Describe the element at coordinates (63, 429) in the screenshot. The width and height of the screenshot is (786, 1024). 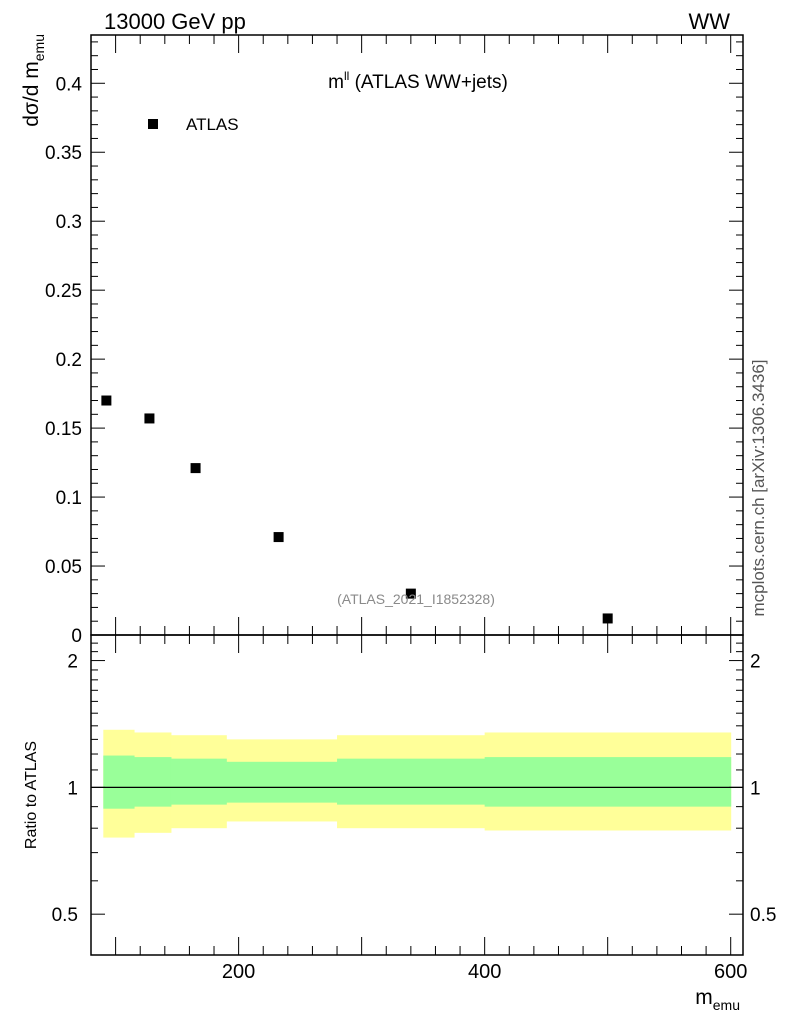
I see `main-y-tick-label: 0.15` at that location.